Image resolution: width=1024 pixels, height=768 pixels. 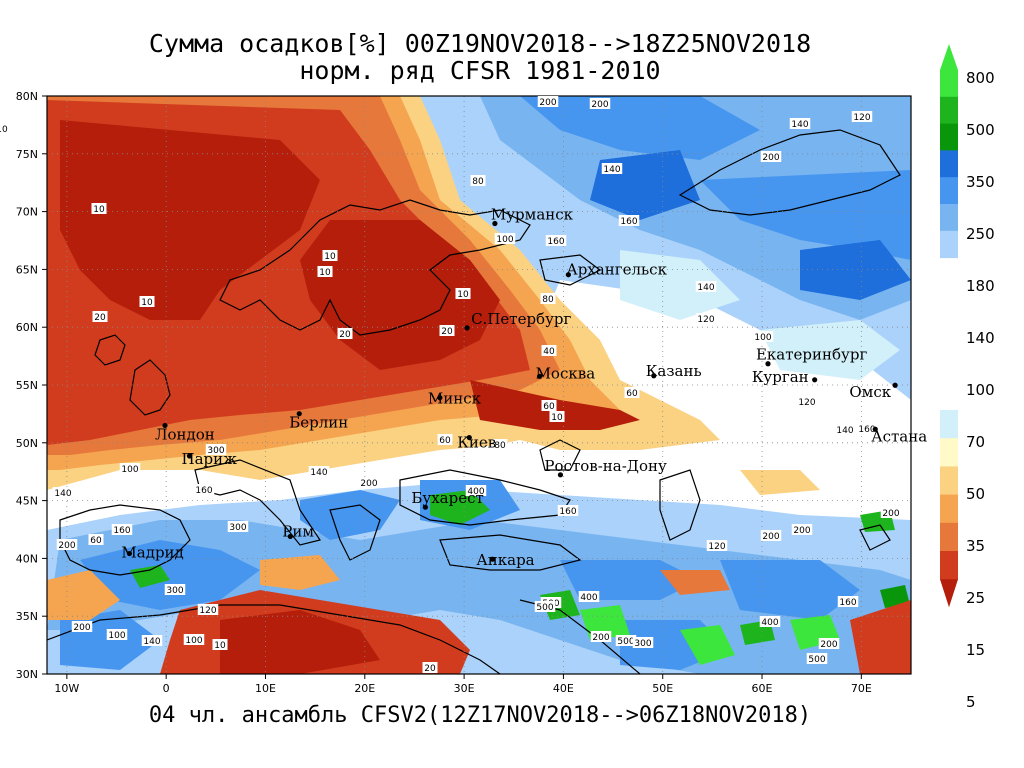 What do you see at coordinates (210, 459) in the screenshot?
I see `city-label: Париж` at bounding box center [210, 459].